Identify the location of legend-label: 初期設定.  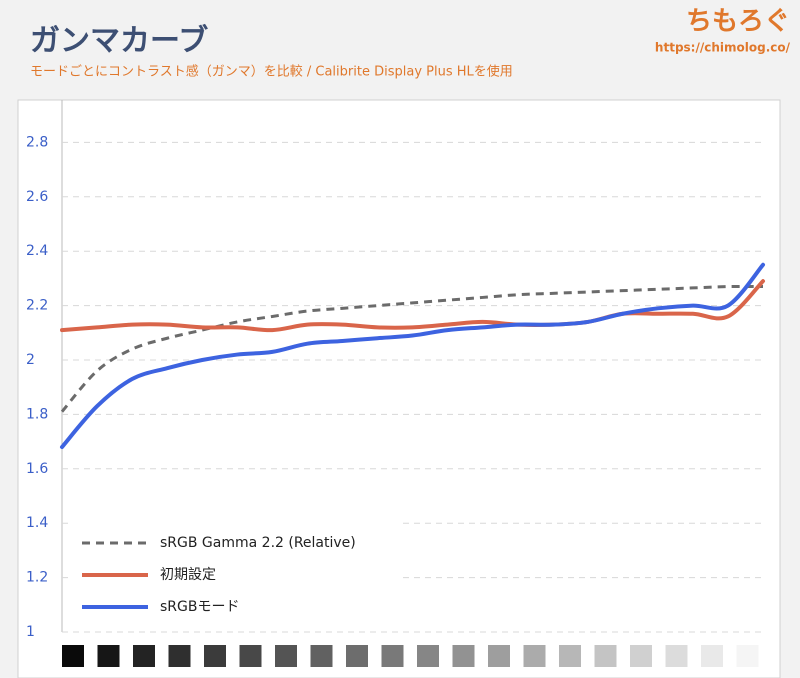
(188, 574).